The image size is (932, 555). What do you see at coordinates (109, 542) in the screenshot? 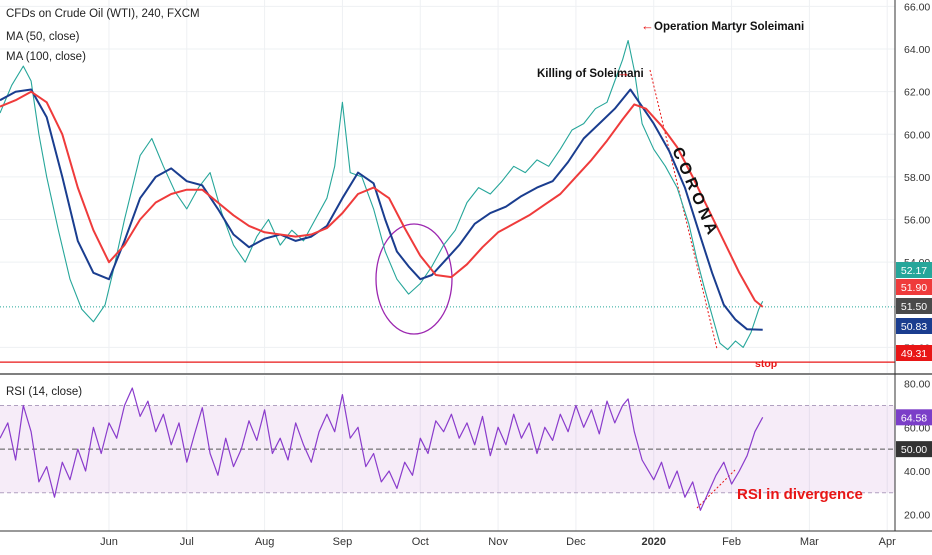
I see `x-tick-label: Jun` at bounding box center [109, 542].